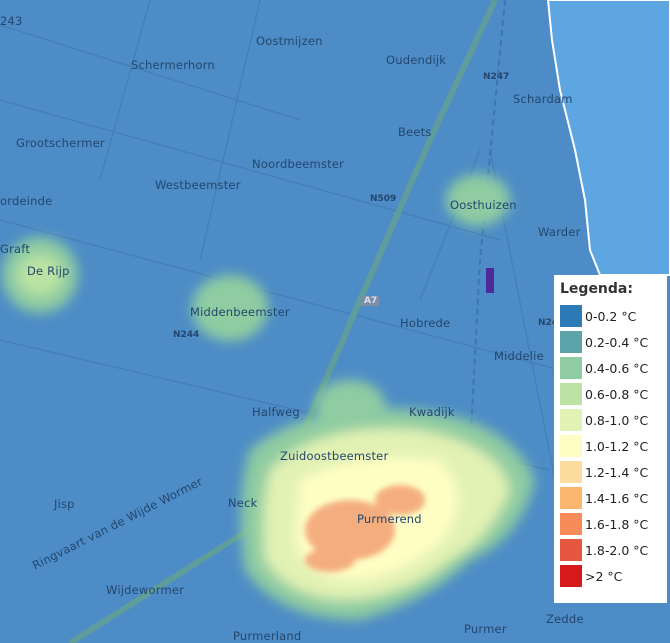  Describe the element at coordinates (365, 528) in the screenshot. I see `hot-spots` at that location.